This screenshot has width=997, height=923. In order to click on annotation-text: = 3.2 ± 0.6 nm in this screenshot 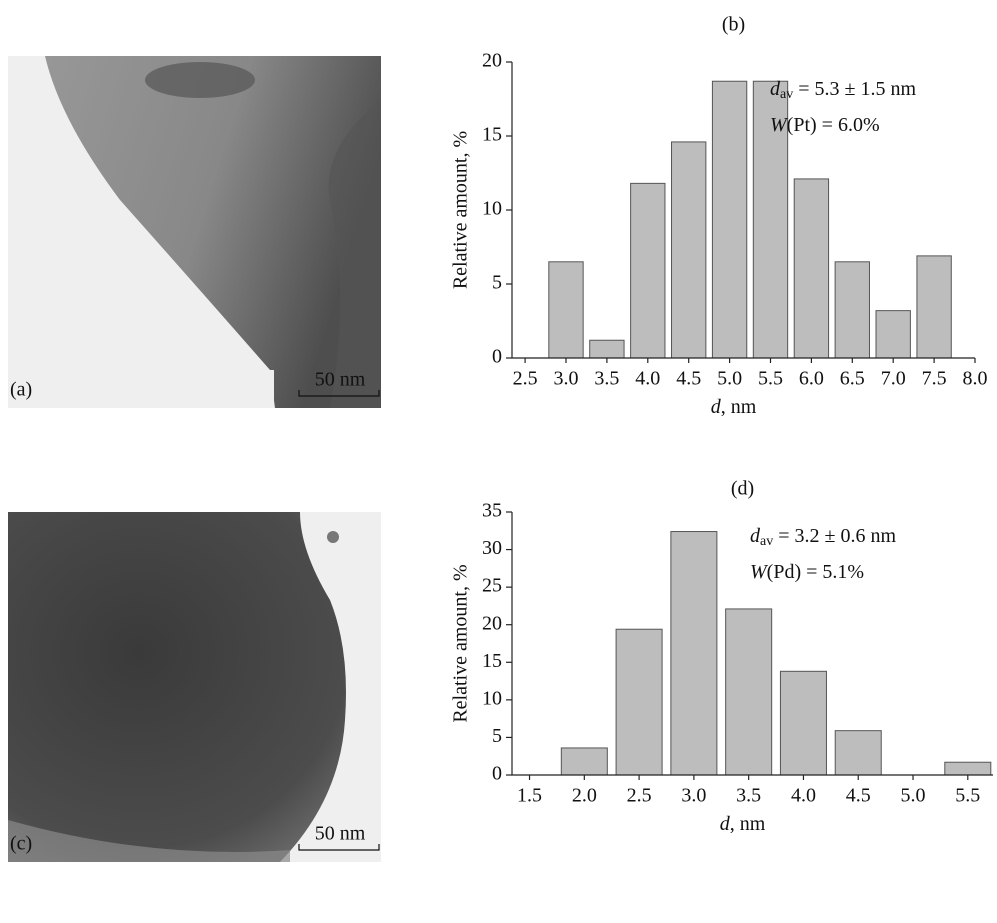, I will do `click(834, 536)`.